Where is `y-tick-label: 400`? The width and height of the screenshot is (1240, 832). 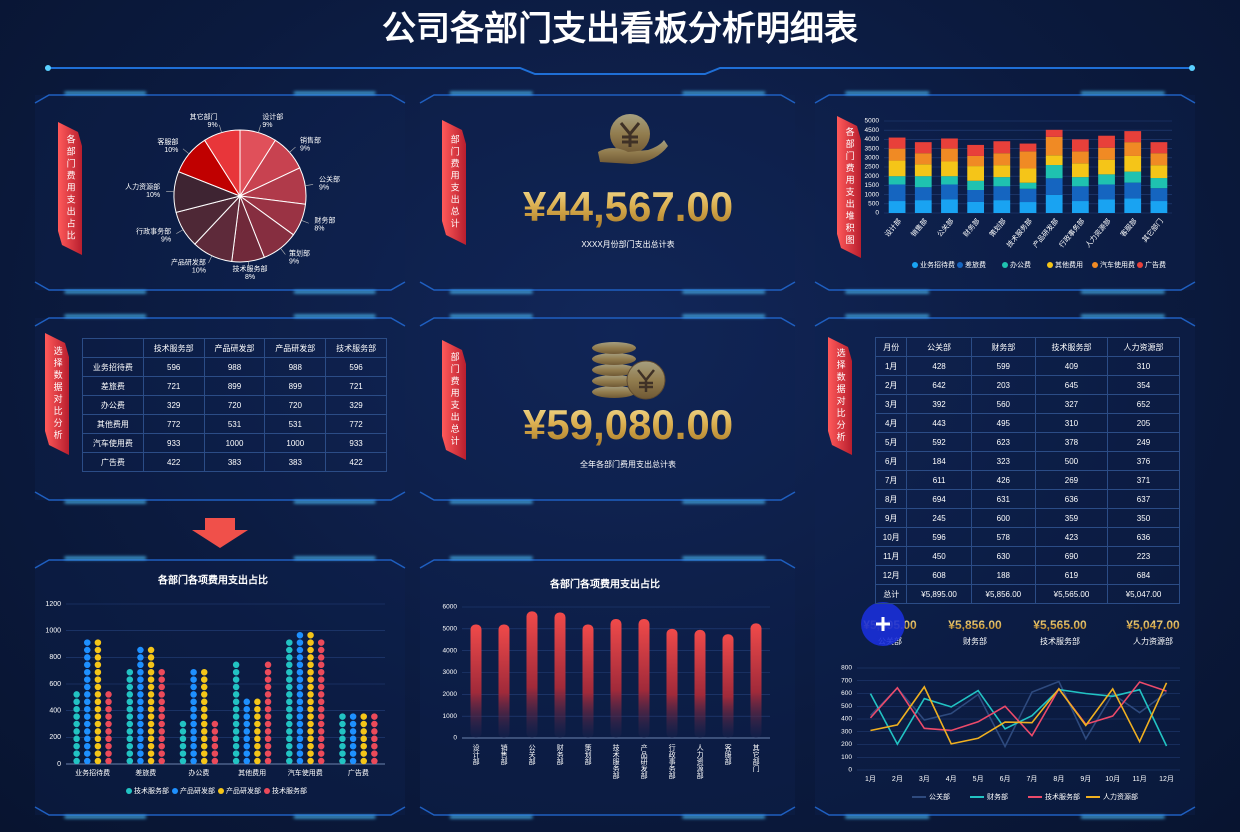
y-tick-label: 400 is located at coordinates (55, 711).